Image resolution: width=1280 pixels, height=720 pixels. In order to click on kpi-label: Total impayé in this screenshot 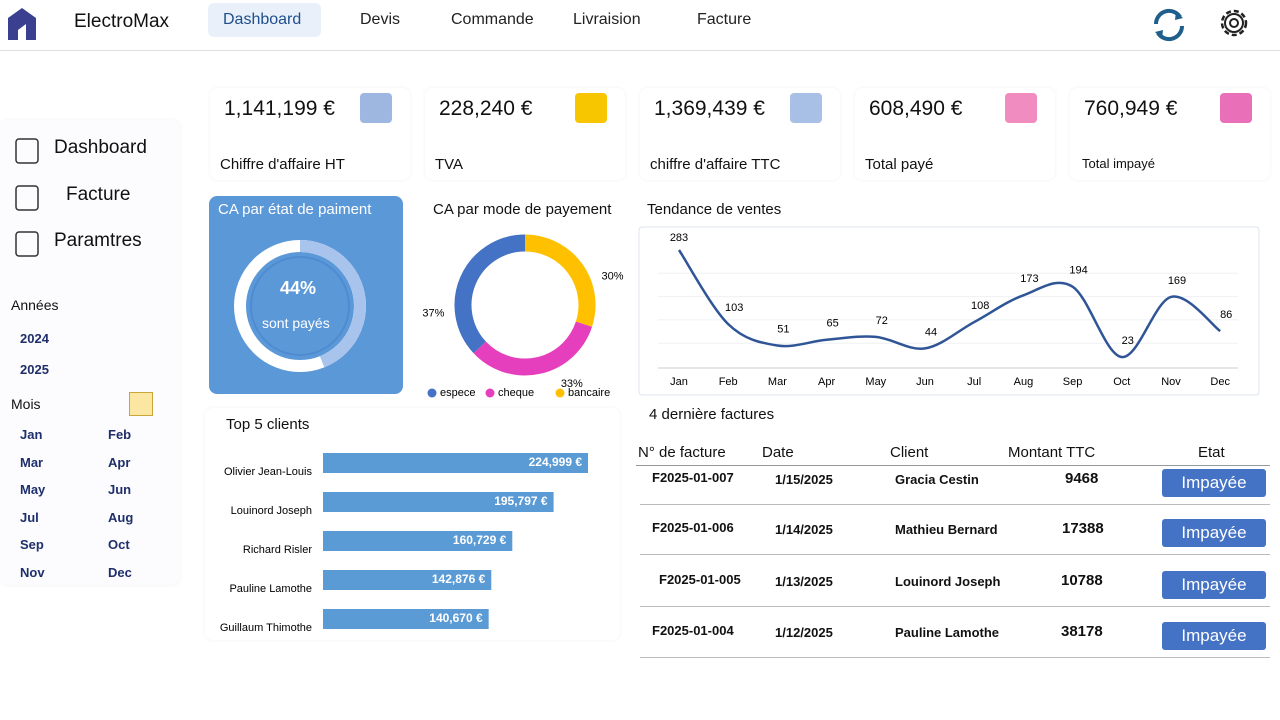, I will do `click(1118, 163)`.